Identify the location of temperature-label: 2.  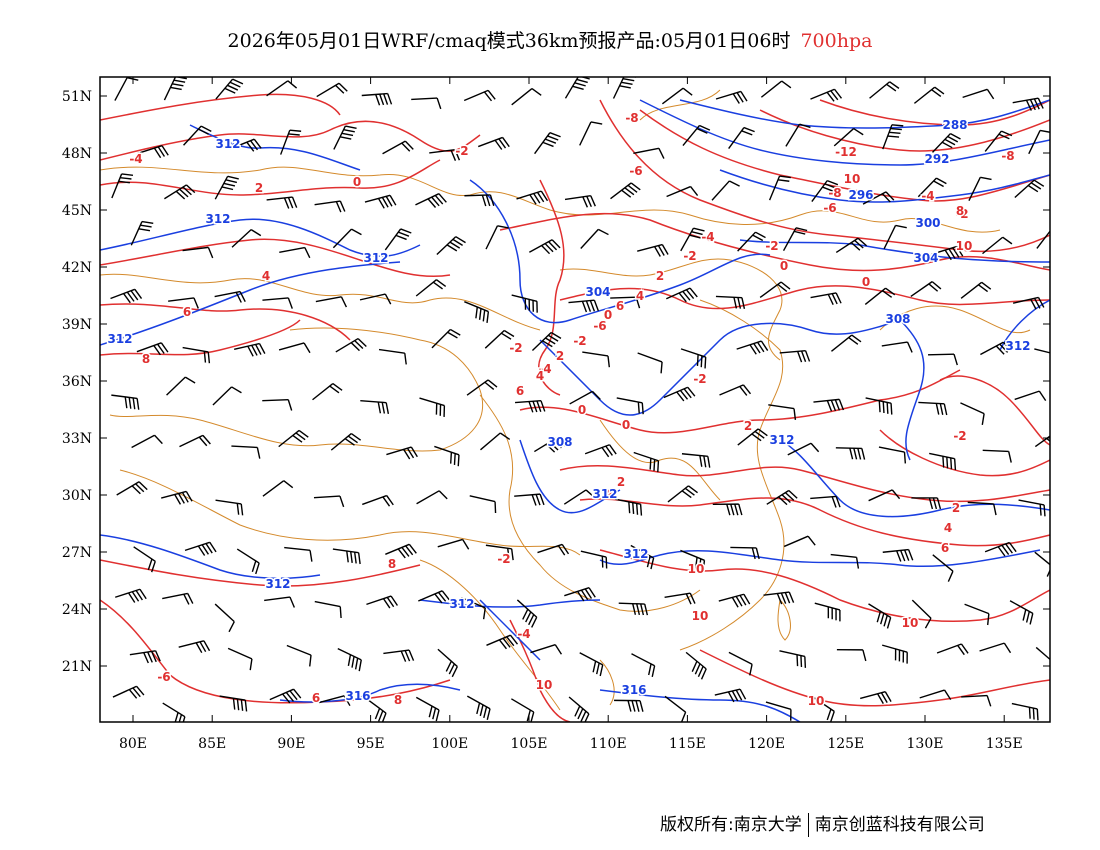
(748, 426).